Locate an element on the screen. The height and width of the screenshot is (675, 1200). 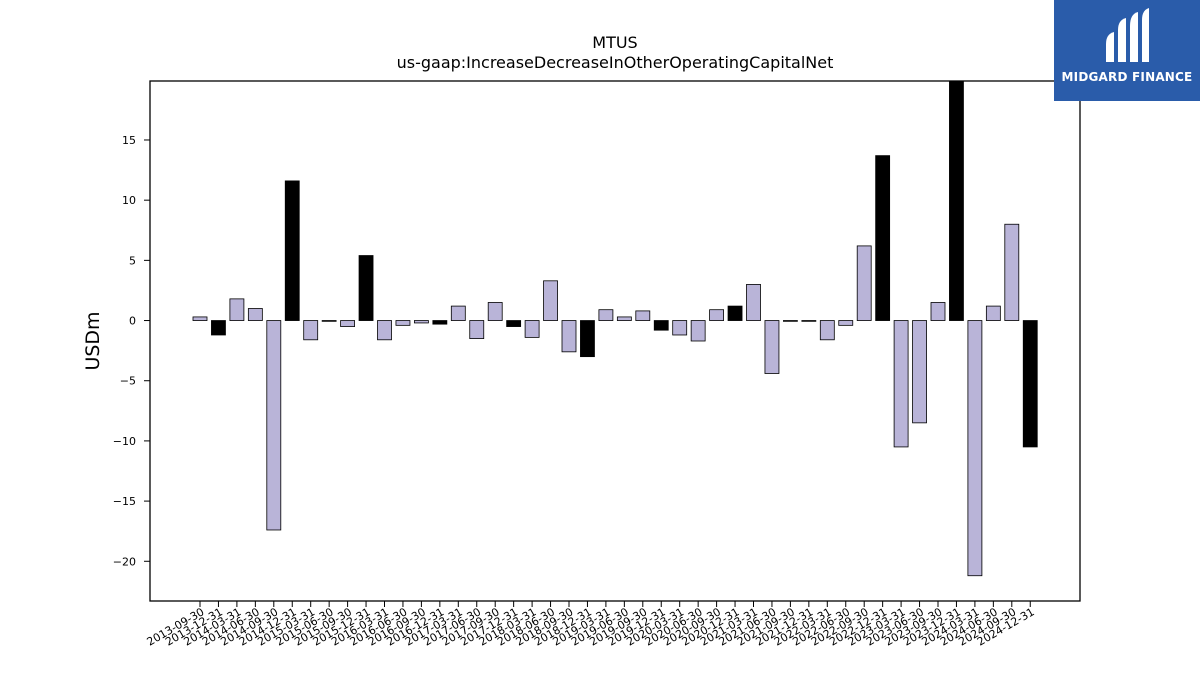
y-tick-label: 10 is located at coordinates (129, 200).